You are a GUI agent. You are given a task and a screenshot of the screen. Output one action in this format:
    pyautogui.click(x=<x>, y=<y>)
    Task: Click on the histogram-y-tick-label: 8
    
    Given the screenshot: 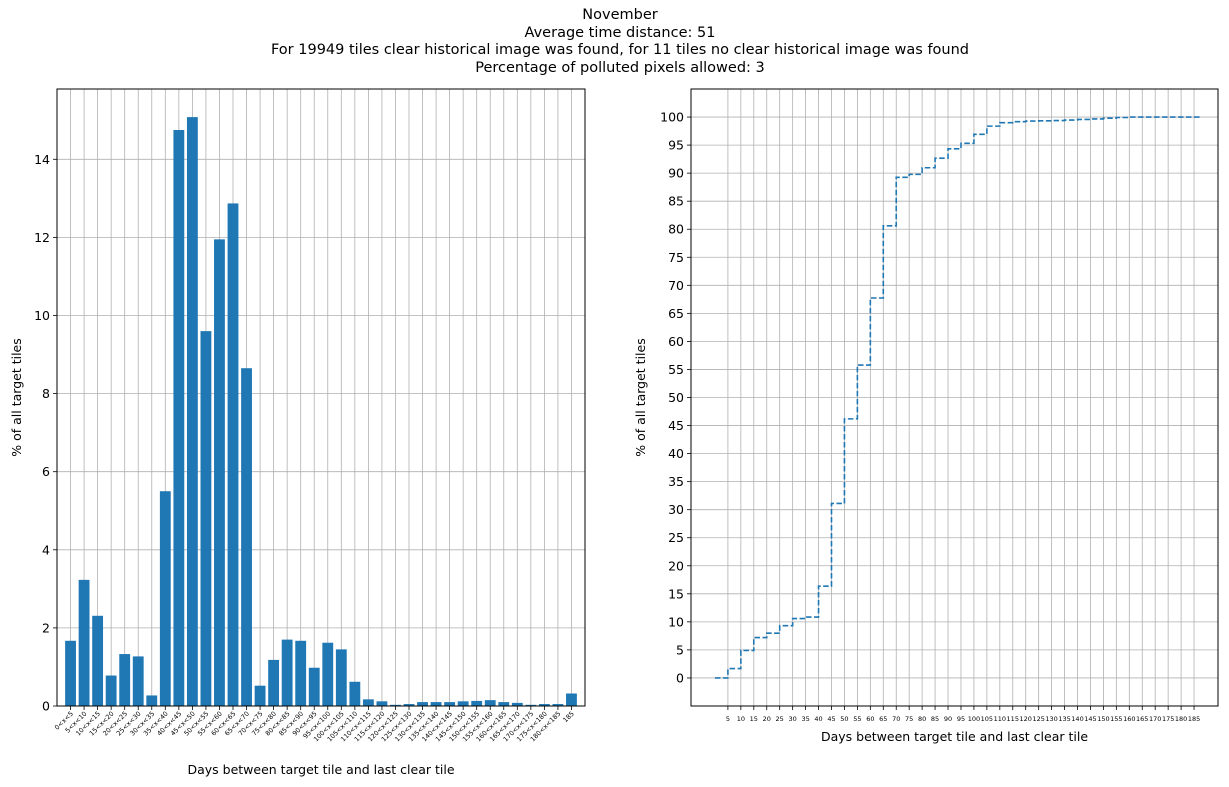 What is the action you would take?
    pyautogui.click(x=46, y=393)
    